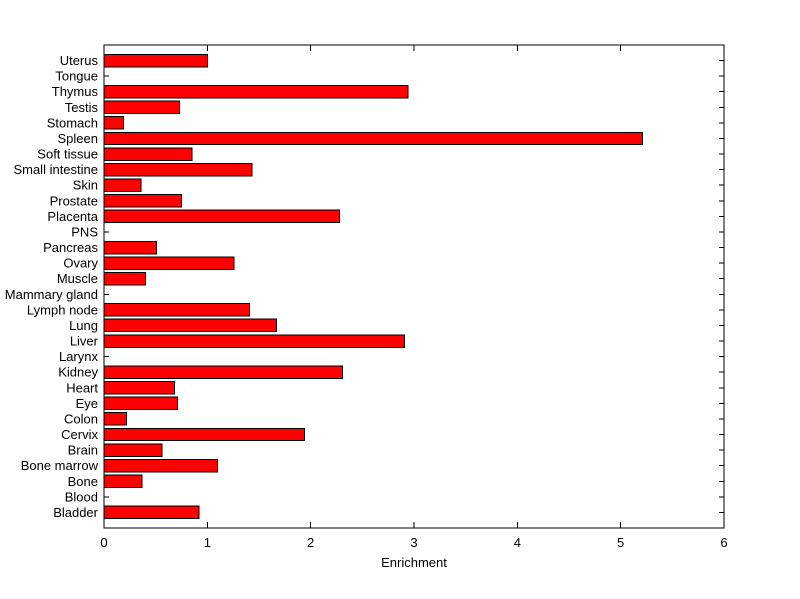 The width and height of the screenshot is (800, 599). I want to click on y-tick-label: Lymph node, so click(62, 309).